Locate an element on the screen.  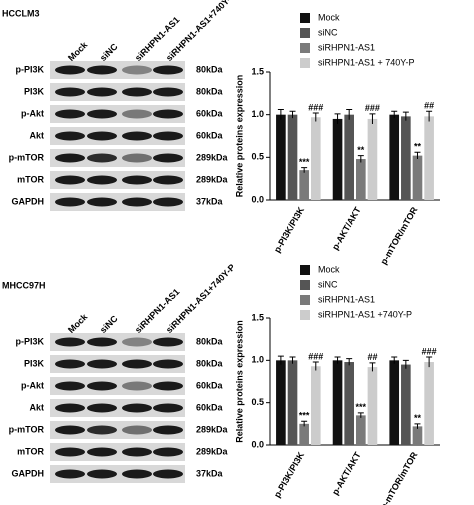
row-label: p-Akt is located at coordinates (32, 385).